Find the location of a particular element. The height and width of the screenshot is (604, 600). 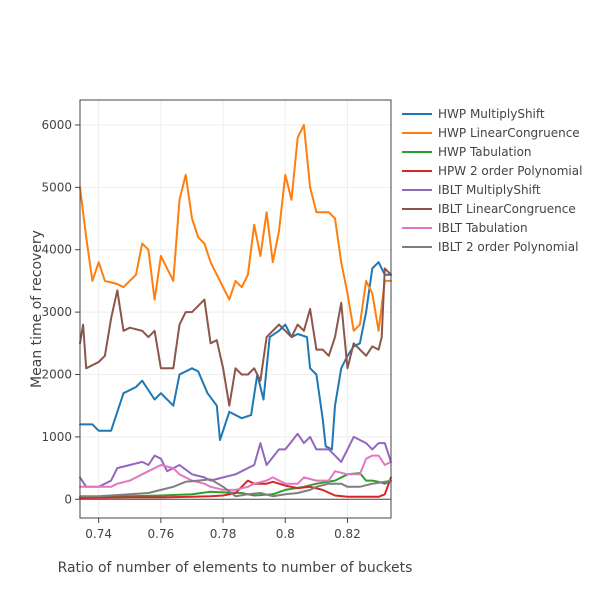

y-tick-label: 4000 is located at coordinates (56, 250).